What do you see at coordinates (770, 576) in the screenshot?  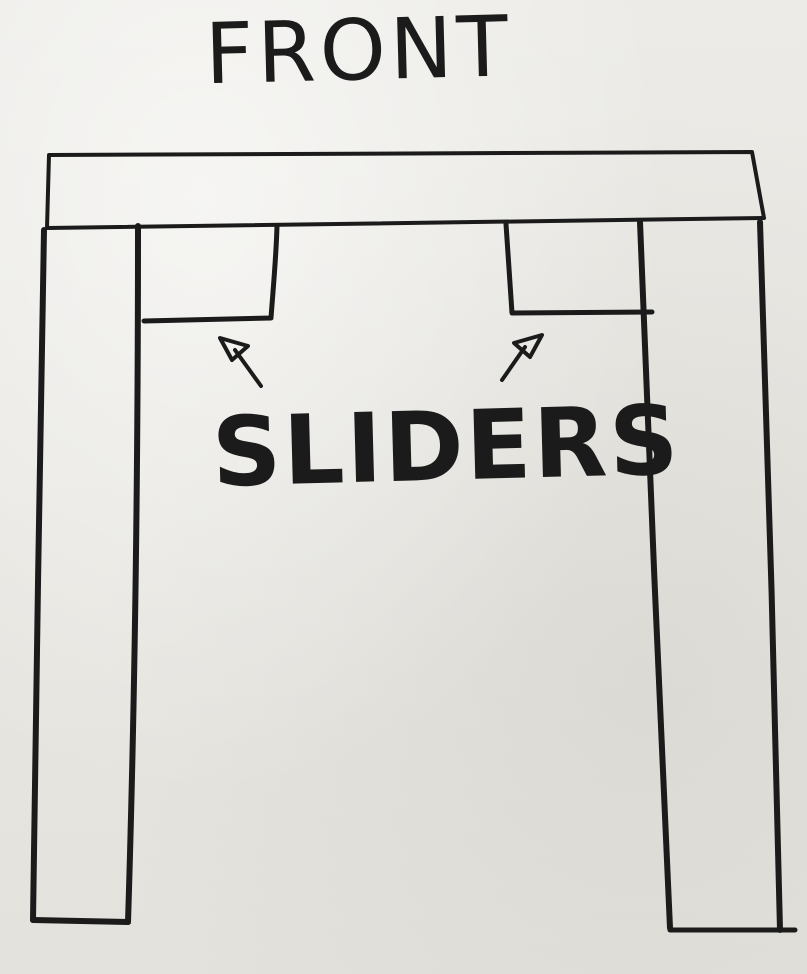 I see `right-leg-outer-edge` at bounding box center [770, 576].